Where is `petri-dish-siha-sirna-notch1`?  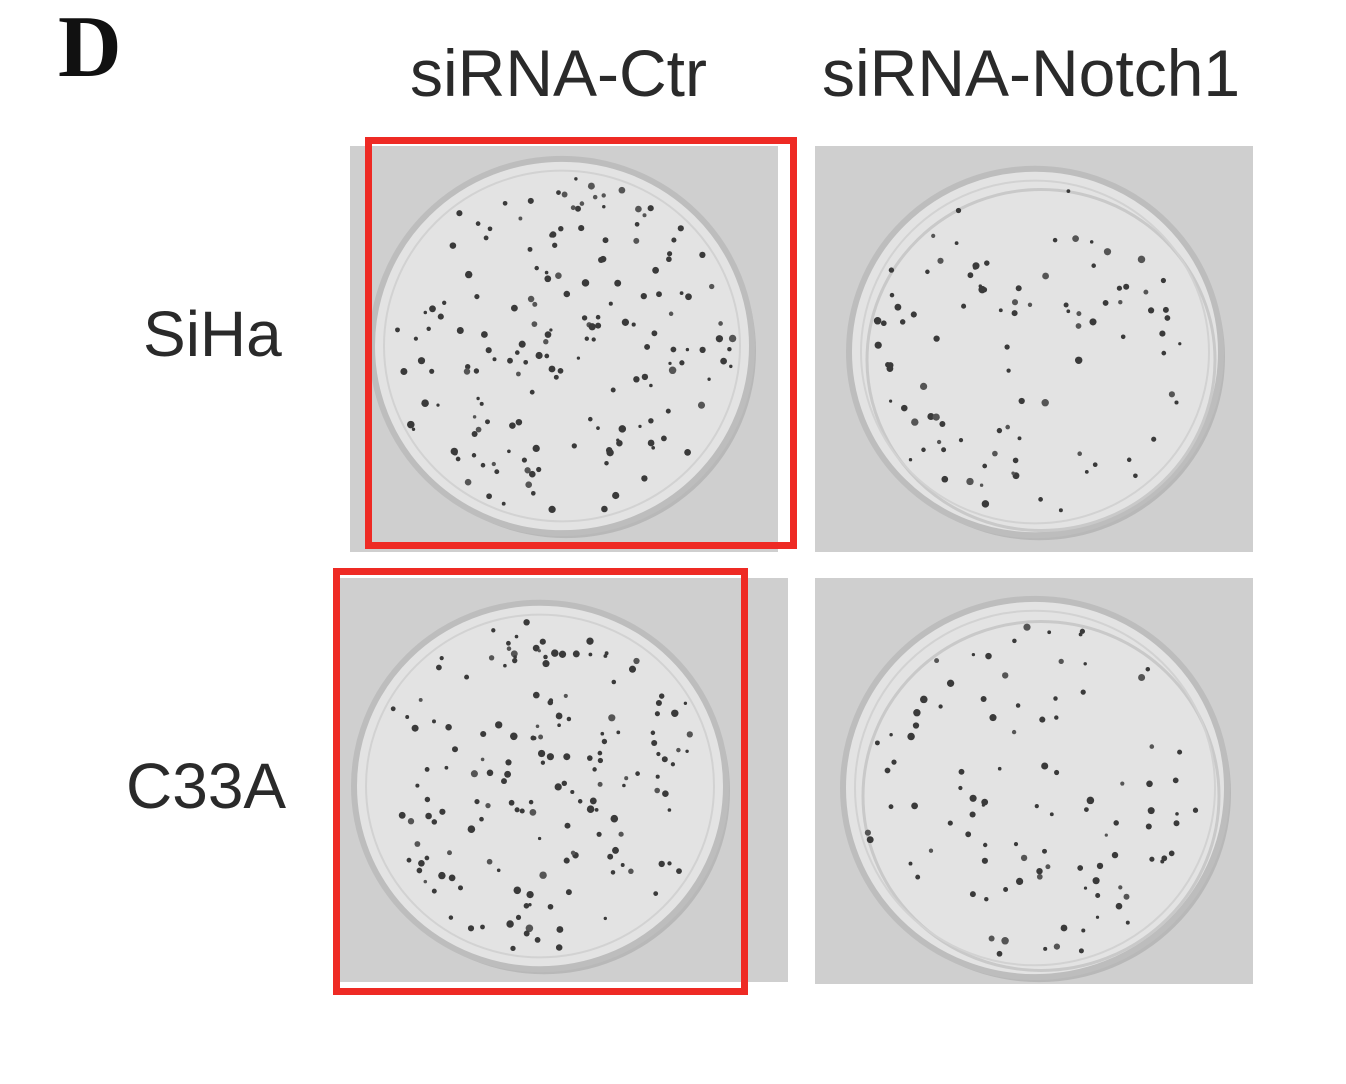 petri-dish-siha-sirna-notch1 is located at coordinates (1035, 353).